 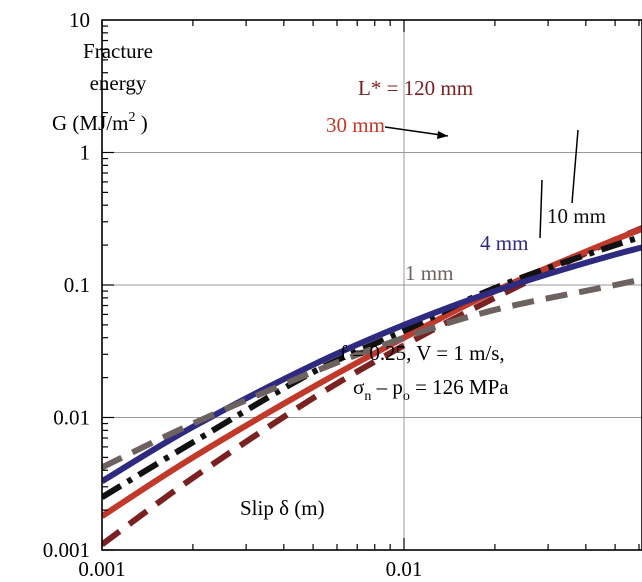 What do you see at coordinates (141, 123) in the screenshot?
I see `y-axis-label-tail: )` at bounding box center [141, 123].